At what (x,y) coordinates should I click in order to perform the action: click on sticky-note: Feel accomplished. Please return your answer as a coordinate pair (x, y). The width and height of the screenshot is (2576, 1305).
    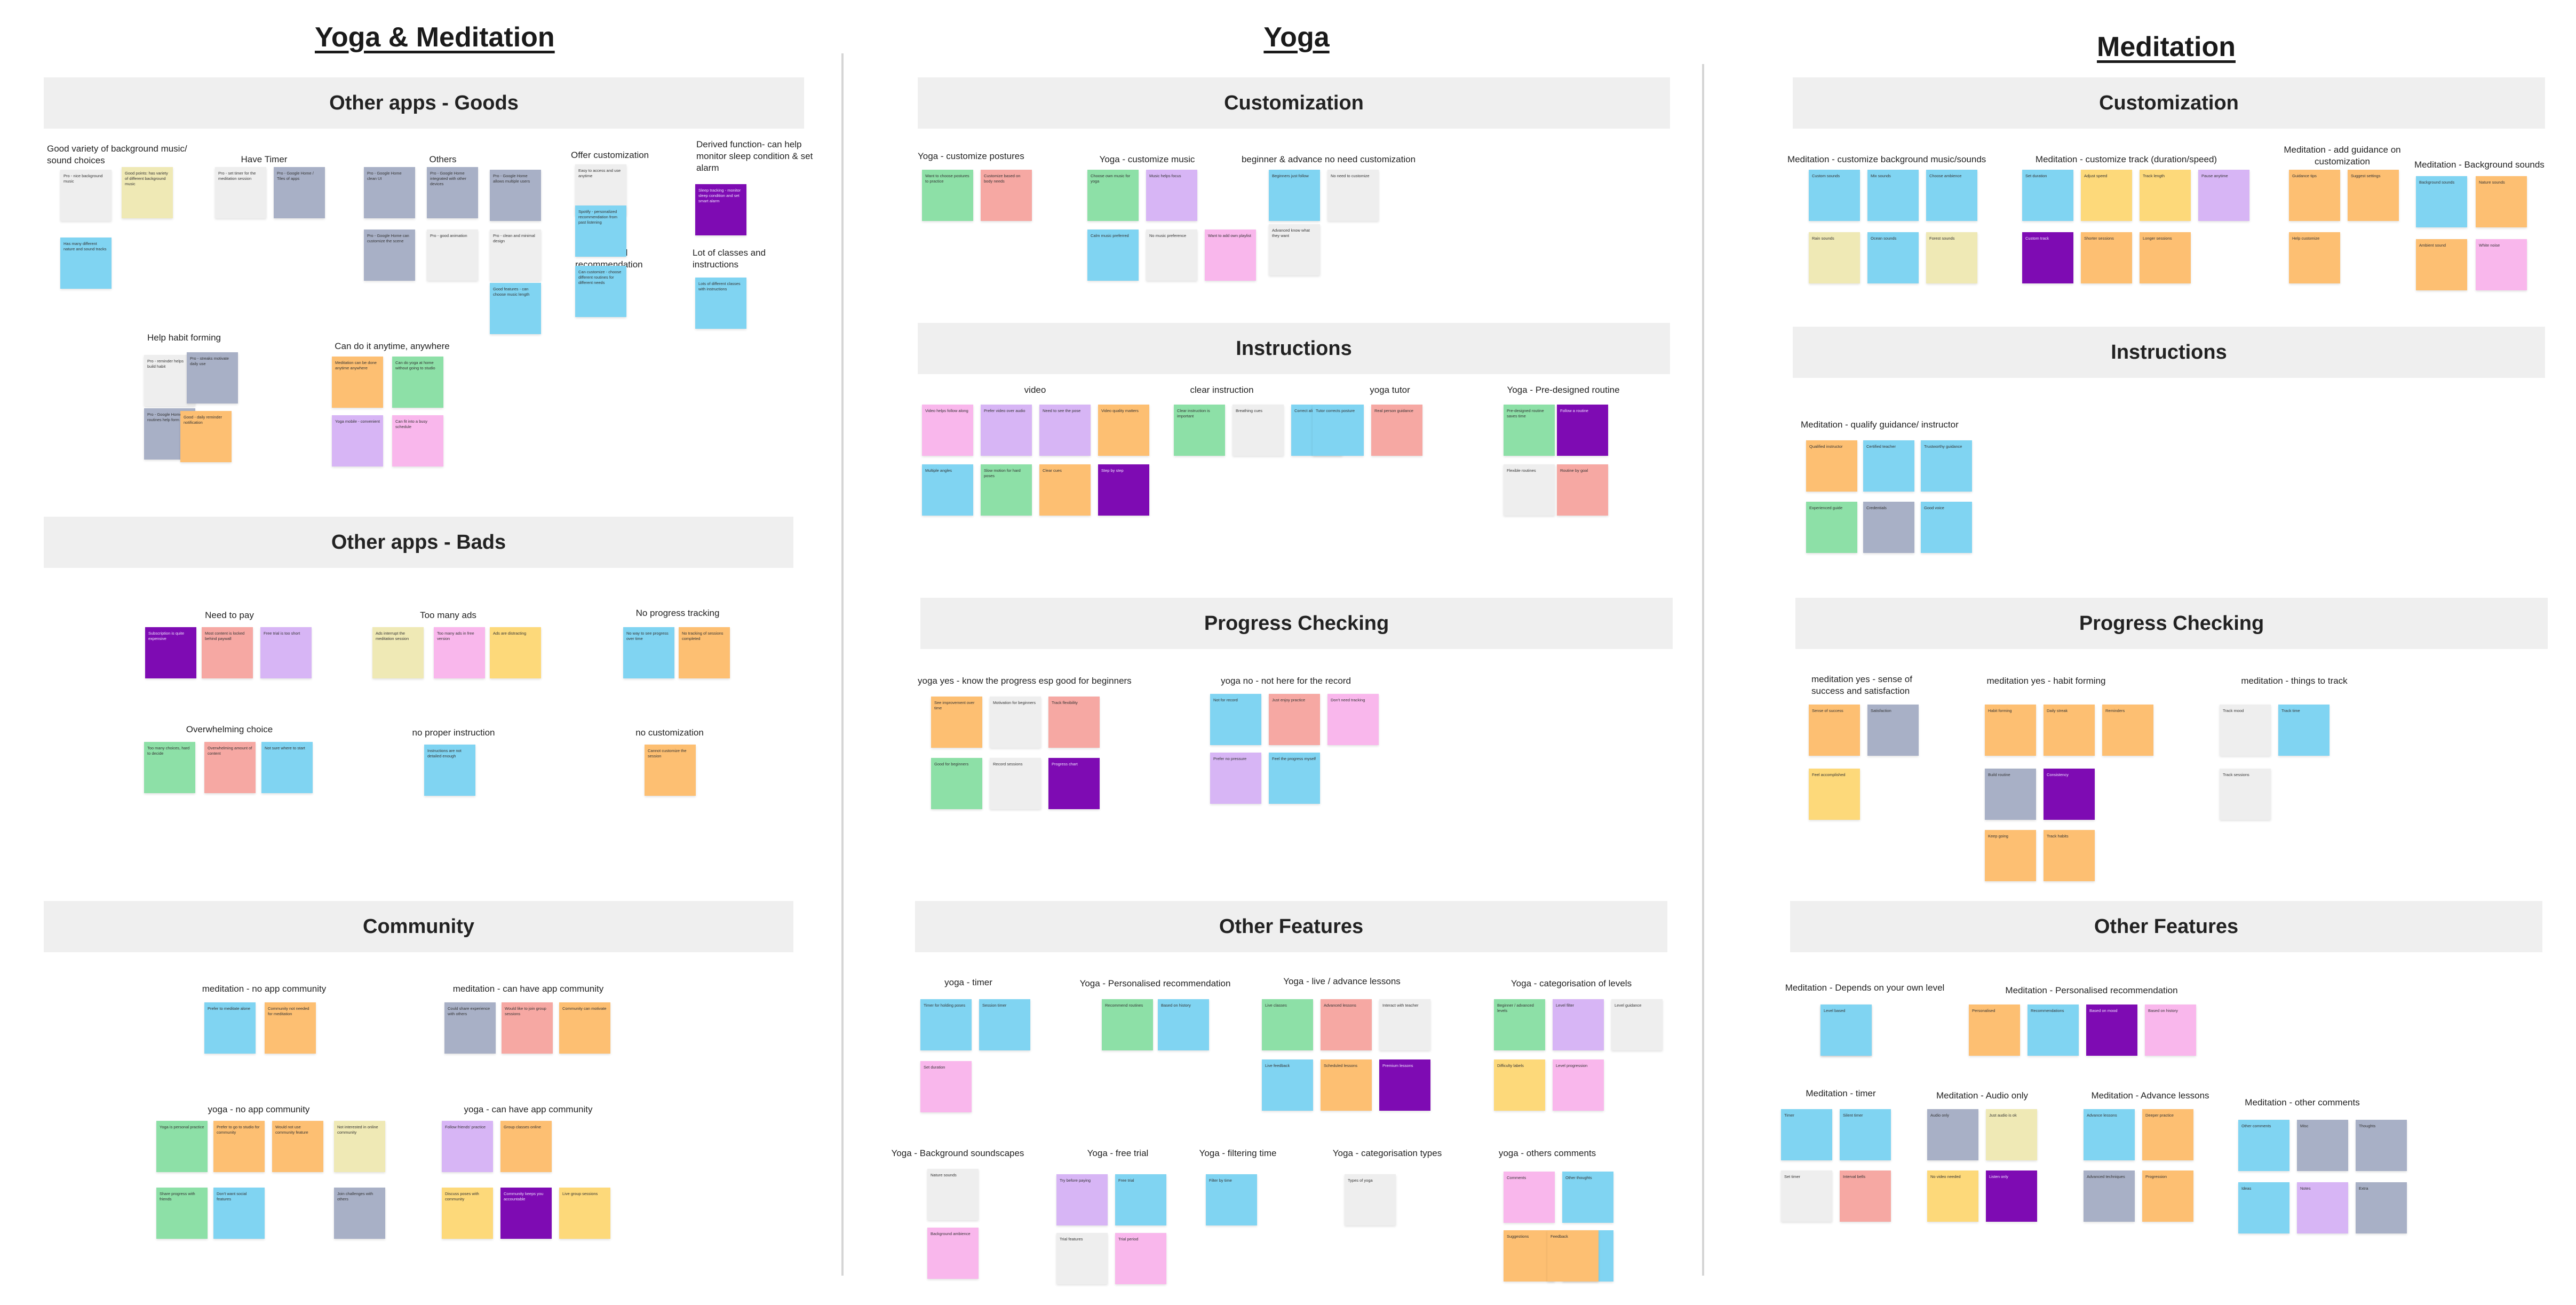
    Looking at the image, I should click on (1834, 794).